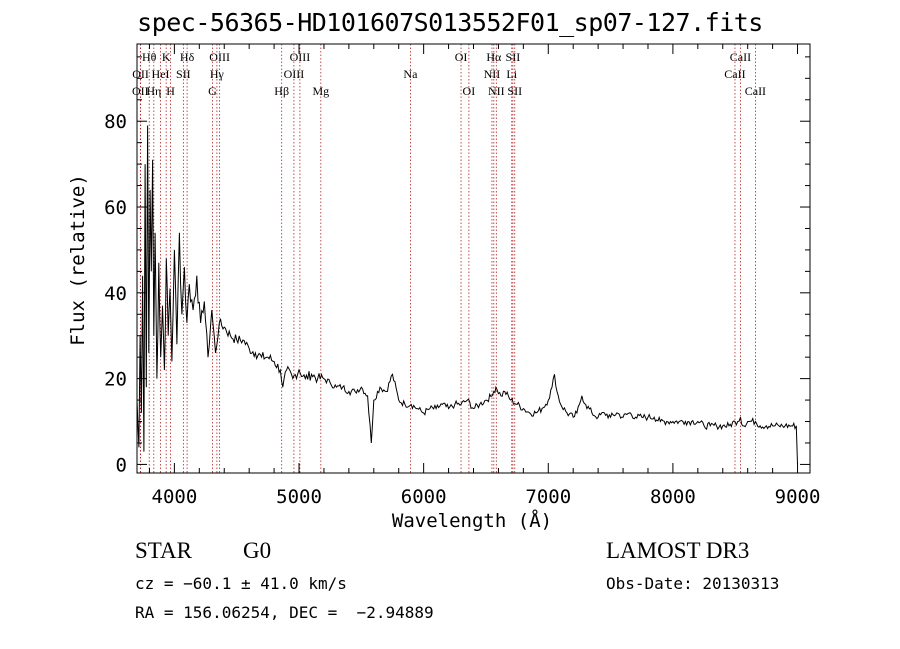 This screenshot has width=900, height=649. What do you see at coordinates (115, 380) in the screenshot?
I see `y-tick-label: 20` at bounding box center [115, 380].